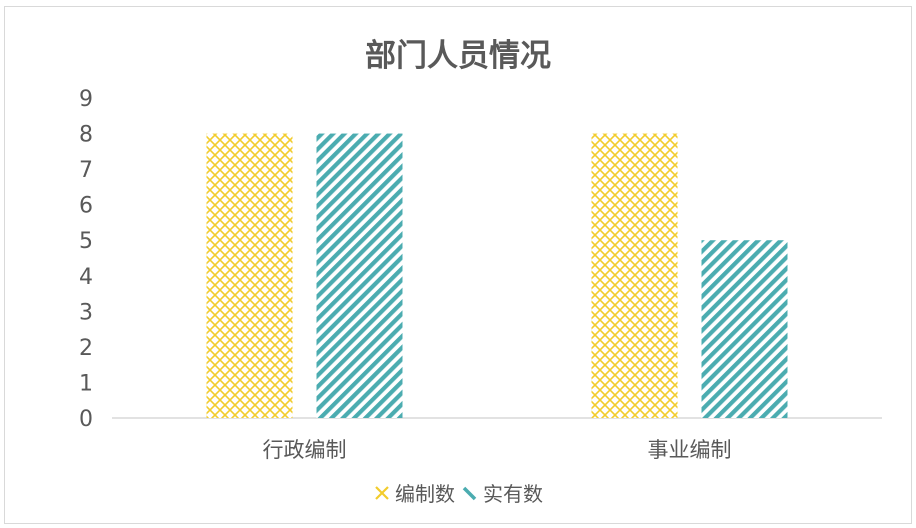 The width and height of the screenshot is (916, 528). What do you see at coordinates (86, 348) in the screenshot?
I see `y-tick-label: 2` at bounding box center [86, 348].